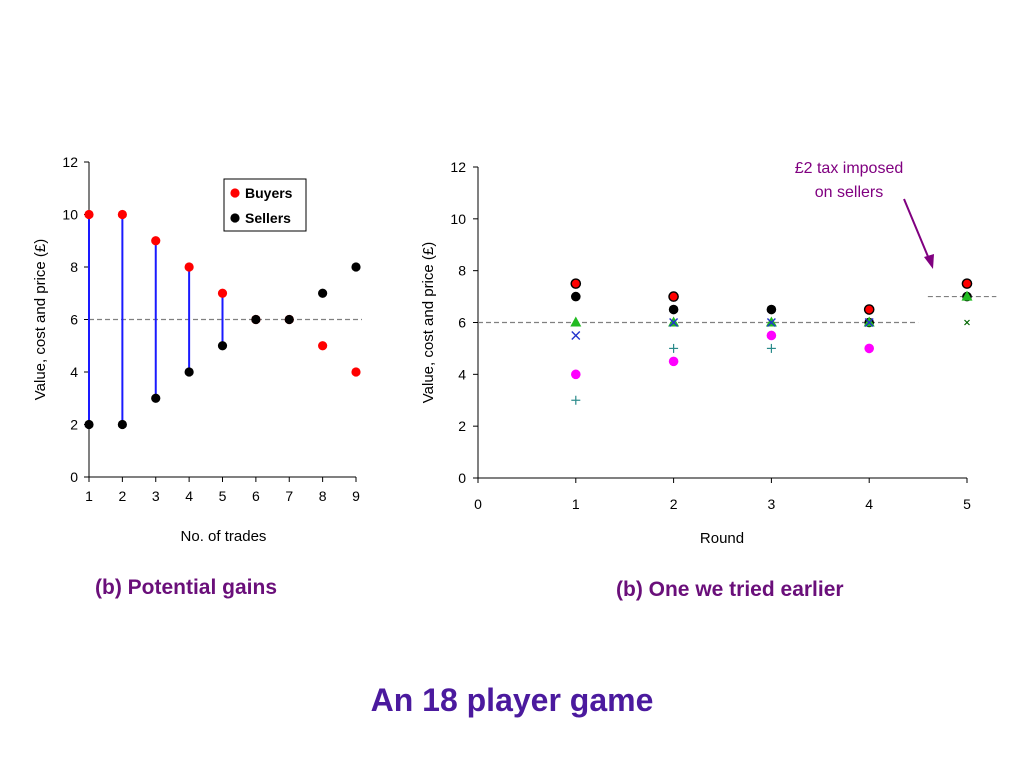 The height and width of the screenshot is (768, 1024). Describe the element at coordinates (730, 589) in the screenshot. I see `right-chart-caption: (b) One we tried earlier` at that location.